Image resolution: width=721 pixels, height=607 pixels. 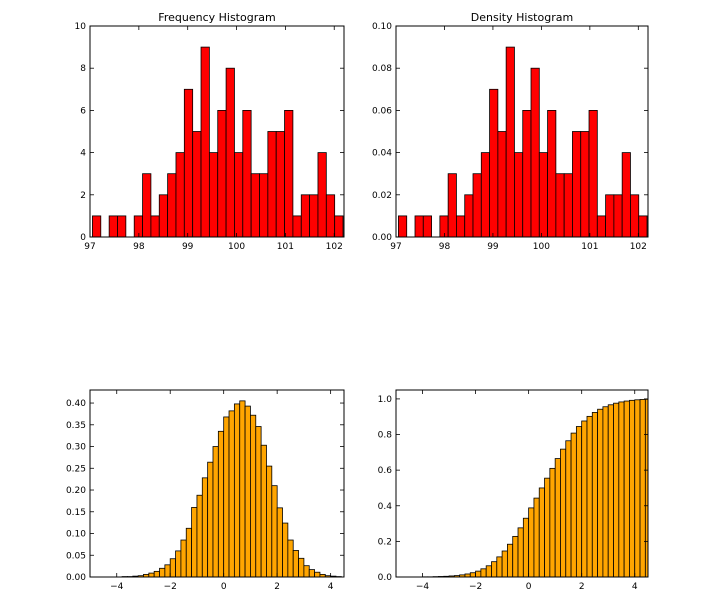 I want to click on y-tick-label: 0.00, so click(x=76, y=578).